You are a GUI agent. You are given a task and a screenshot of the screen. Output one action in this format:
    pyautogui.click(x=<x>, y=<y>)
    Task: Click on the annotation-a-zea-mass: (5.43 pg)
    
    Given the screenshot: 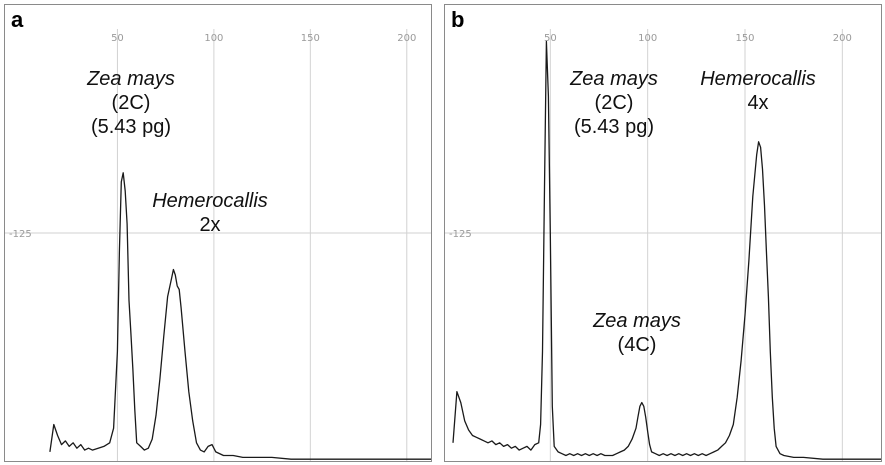 What is the action you would take?
    pyautogui.click(x=131, y=127)
    